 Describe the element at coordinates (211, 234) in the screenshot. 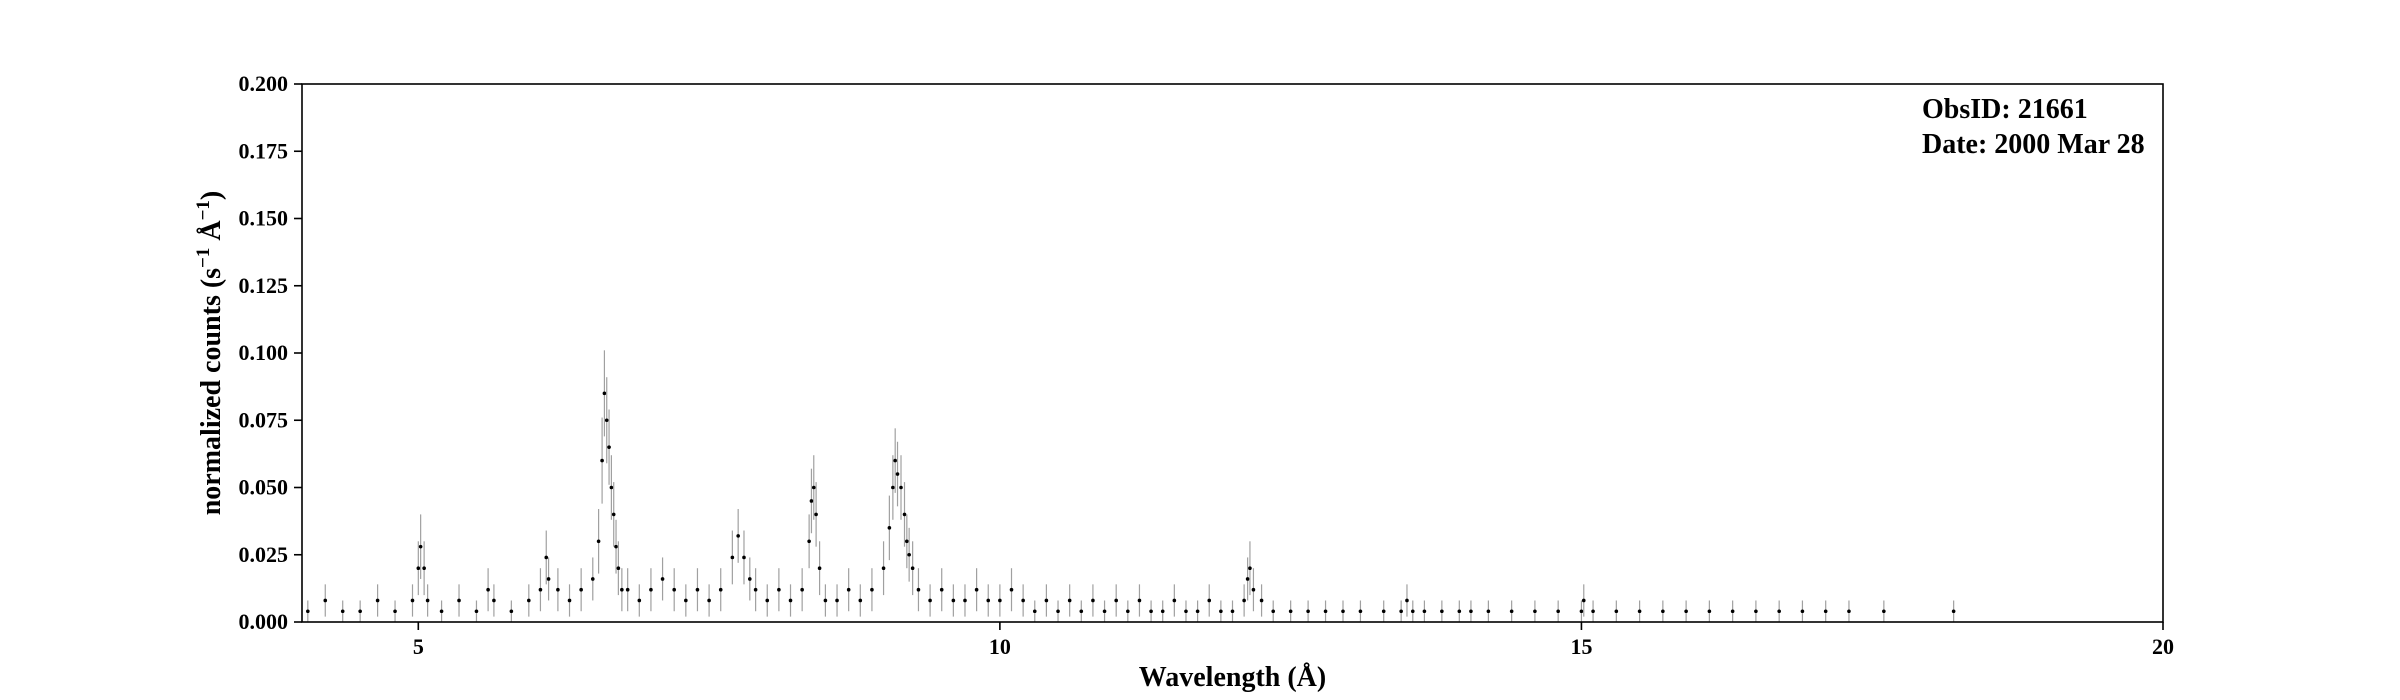

I see `y-axis-title-mid: Å` at that location.